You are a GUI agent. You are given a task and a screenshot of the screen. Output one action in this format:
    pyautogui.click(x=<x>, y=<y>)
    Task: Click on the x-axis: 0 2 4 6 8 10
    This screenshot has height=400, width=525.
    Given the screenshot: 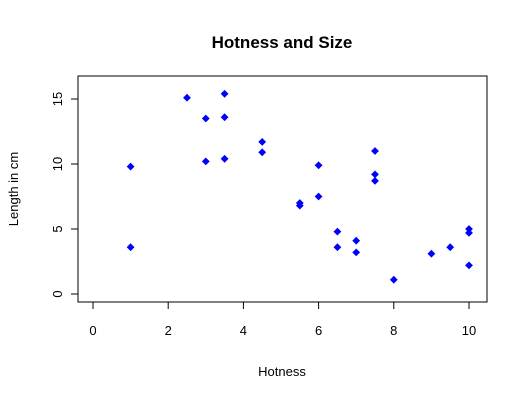 What is the action you would take?
    pyautogui.click(x=282, y=319)
    